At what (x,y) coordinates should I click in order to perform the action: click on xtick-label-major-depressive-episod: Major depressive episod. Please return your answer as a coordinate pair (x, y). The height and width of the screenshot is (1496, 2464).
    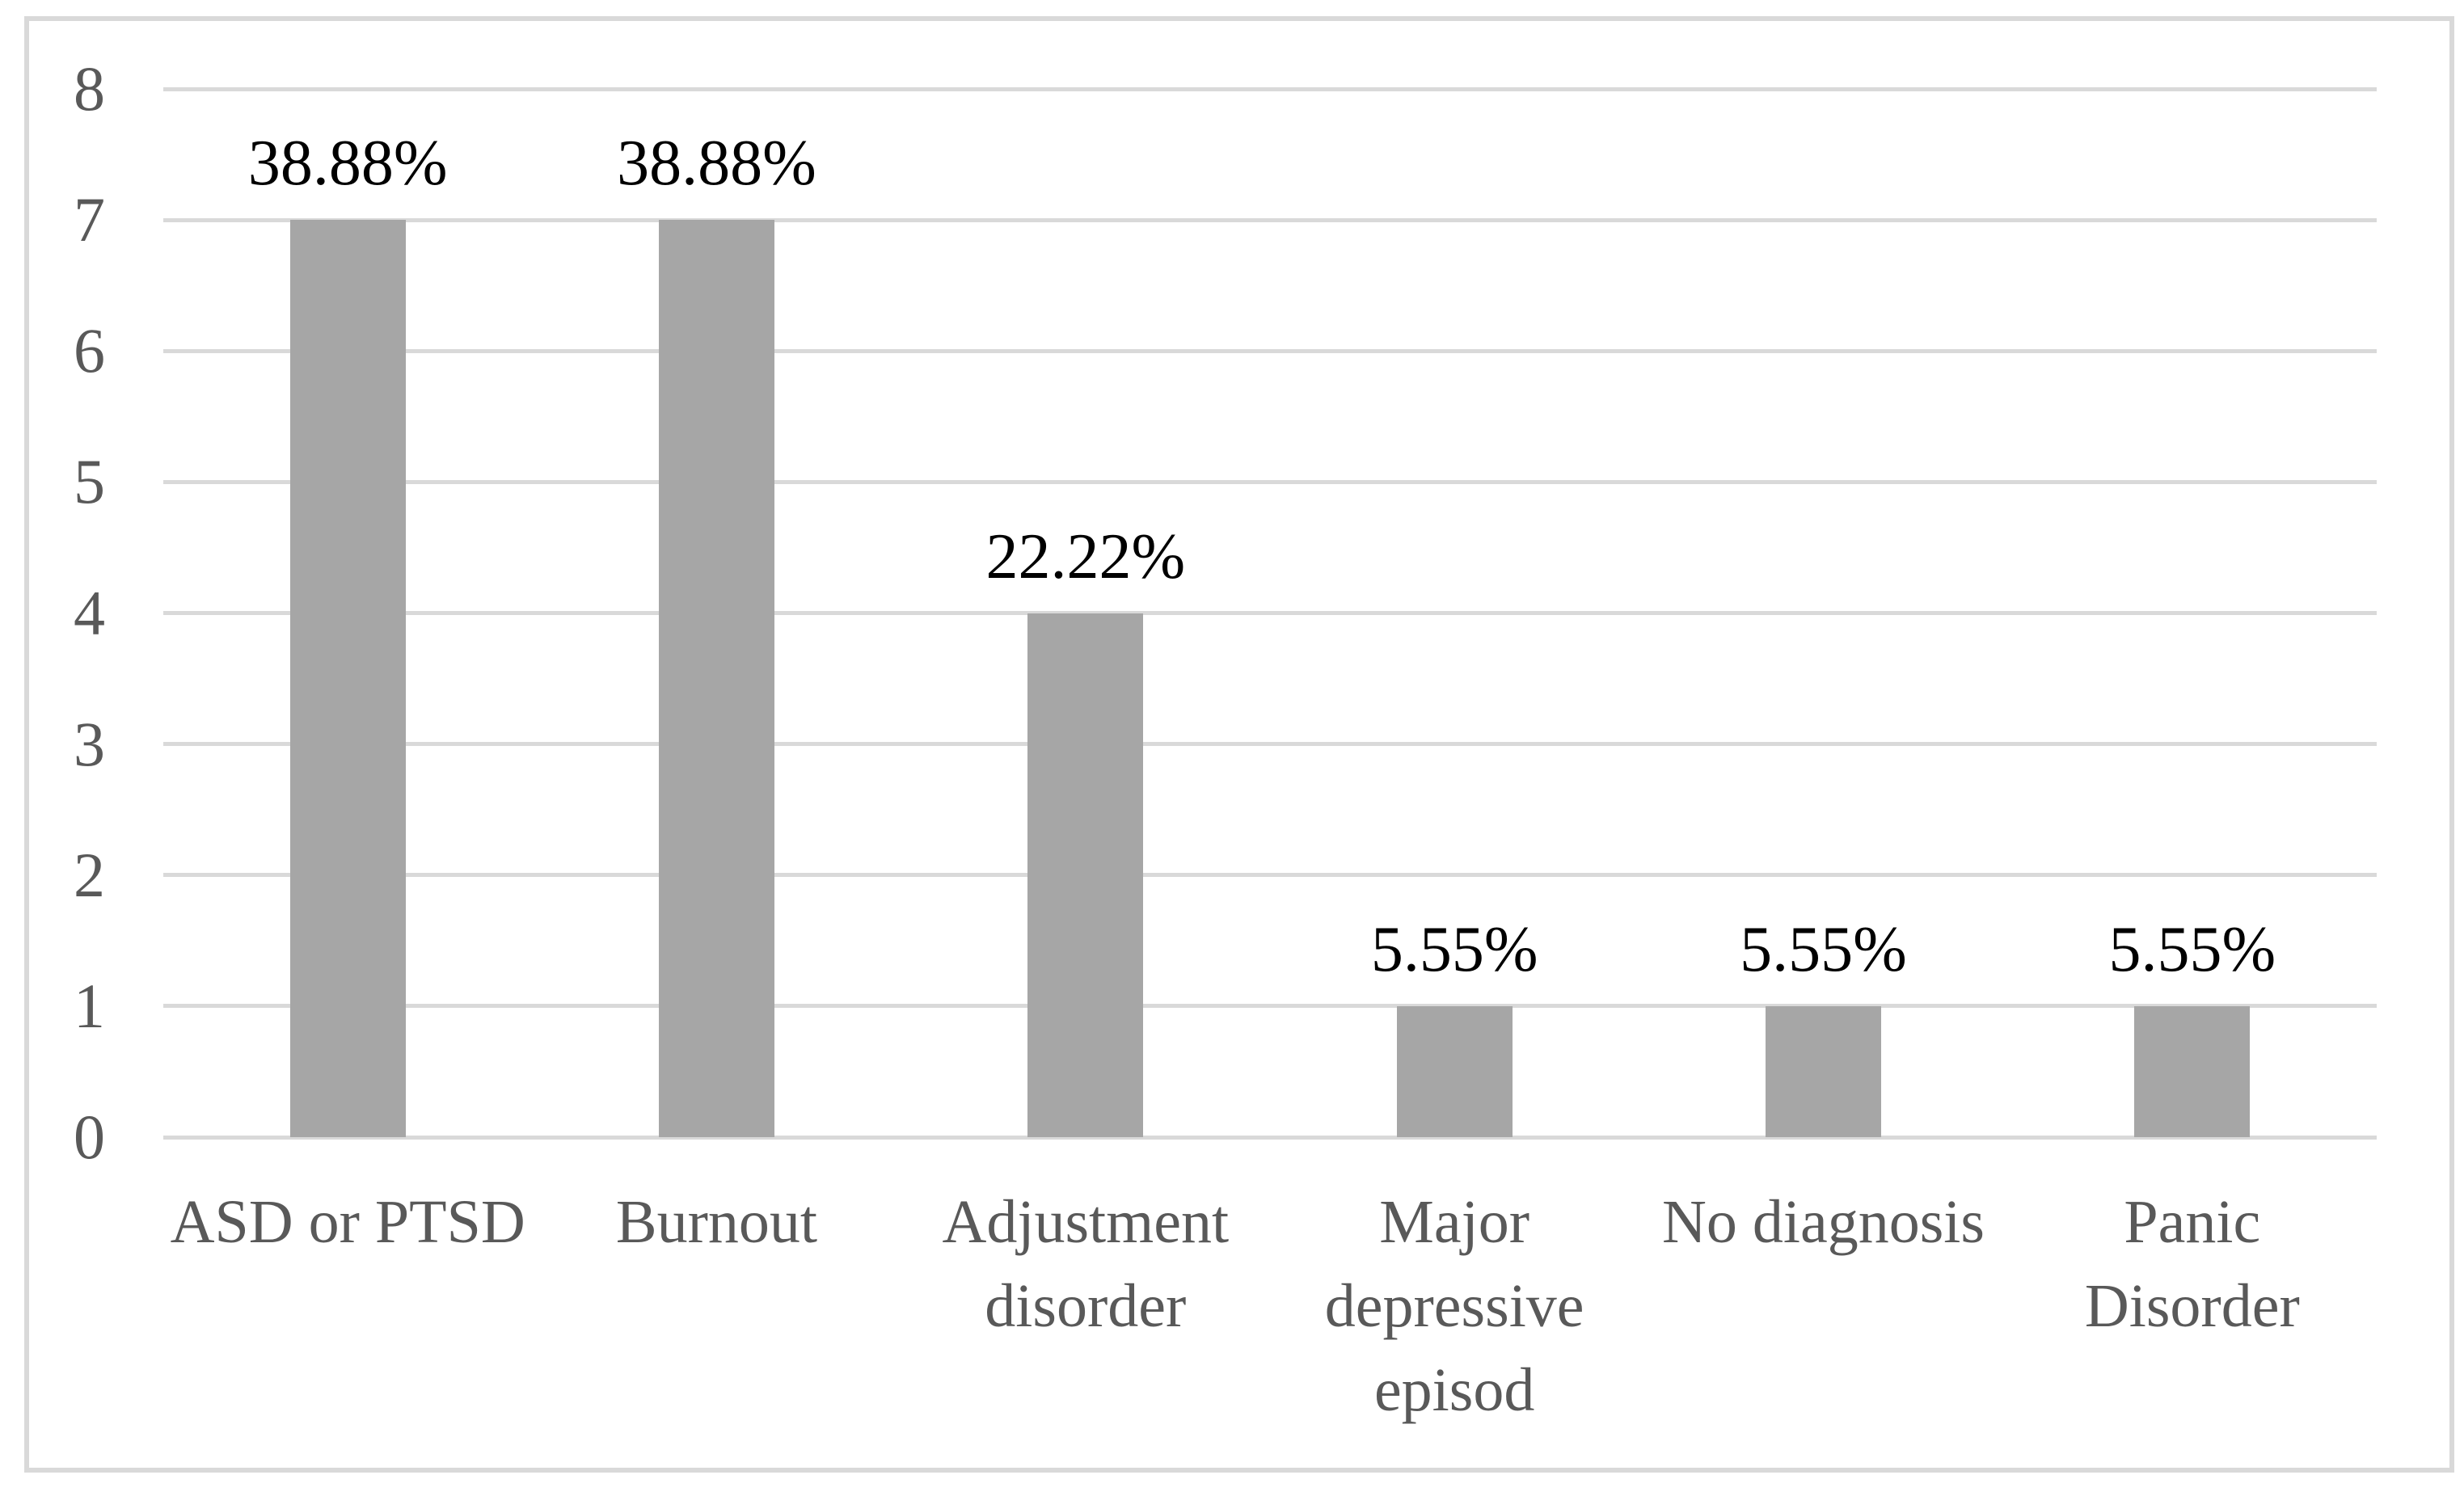
    Looking at the image, I should click on (1454, 1306).